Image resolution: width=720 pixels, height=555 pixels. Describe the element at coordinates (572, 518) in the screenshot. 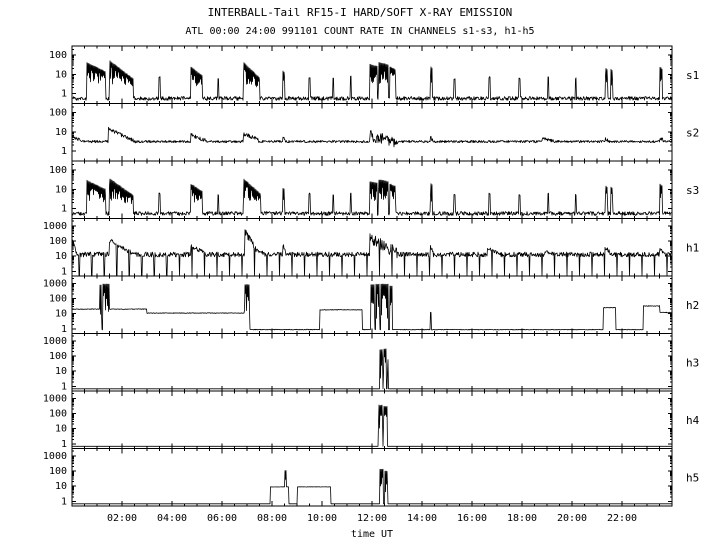

I see `x-tick-label: 20:00` at that location.